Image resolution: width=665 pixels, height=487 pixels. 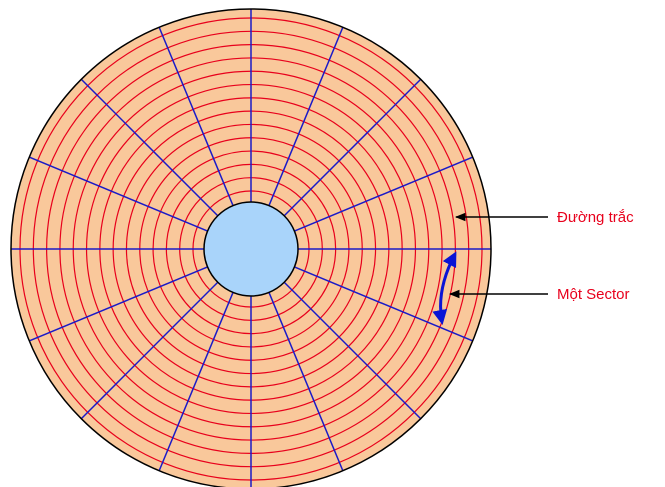 I want to click on sector-arc-arrow, so click(x=444, y=288).